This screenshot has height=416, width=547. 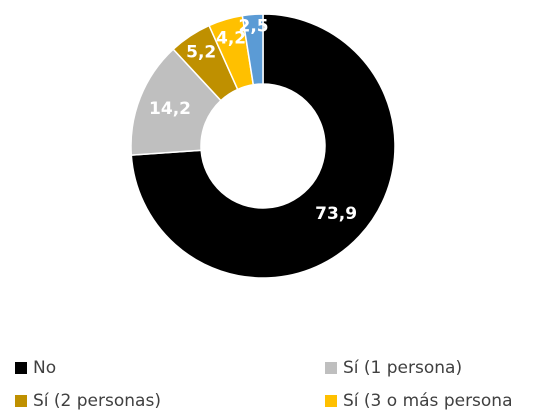 What do you see at coordinates (44, 368) in the screenshot?
I see `legend-label: No` at bounding box center [44, 368].